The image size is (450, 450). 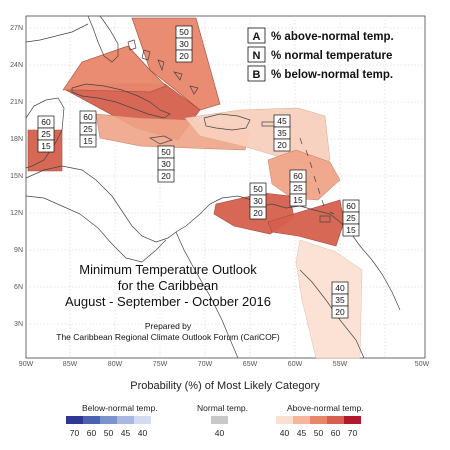 I want to click on legend-text: % normal temperature, so click(x=331, y=56).